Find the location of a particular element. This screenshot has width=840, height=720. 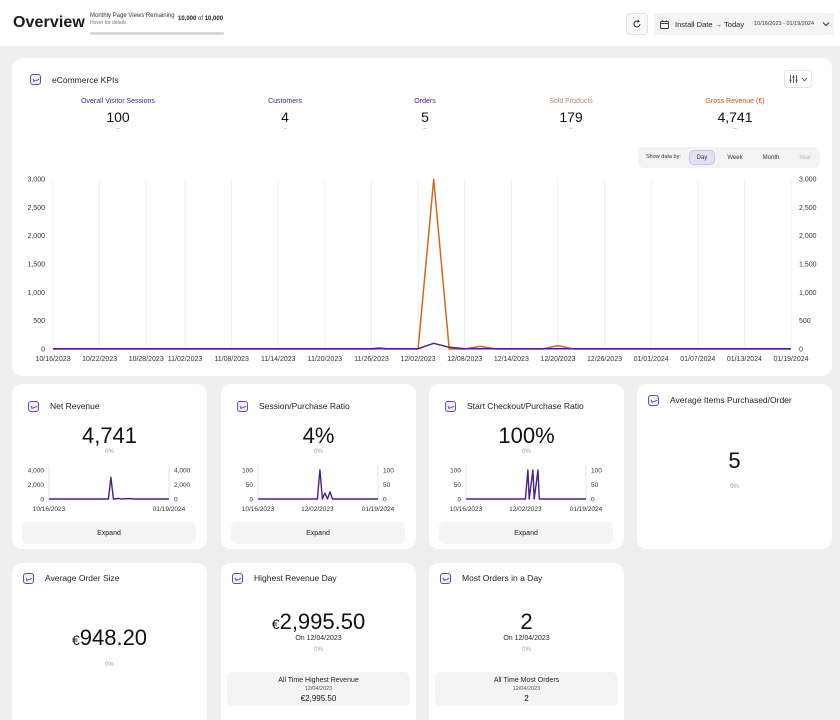

all-time-label: All Time Highest Revenue is located at coordinates (318, 680).